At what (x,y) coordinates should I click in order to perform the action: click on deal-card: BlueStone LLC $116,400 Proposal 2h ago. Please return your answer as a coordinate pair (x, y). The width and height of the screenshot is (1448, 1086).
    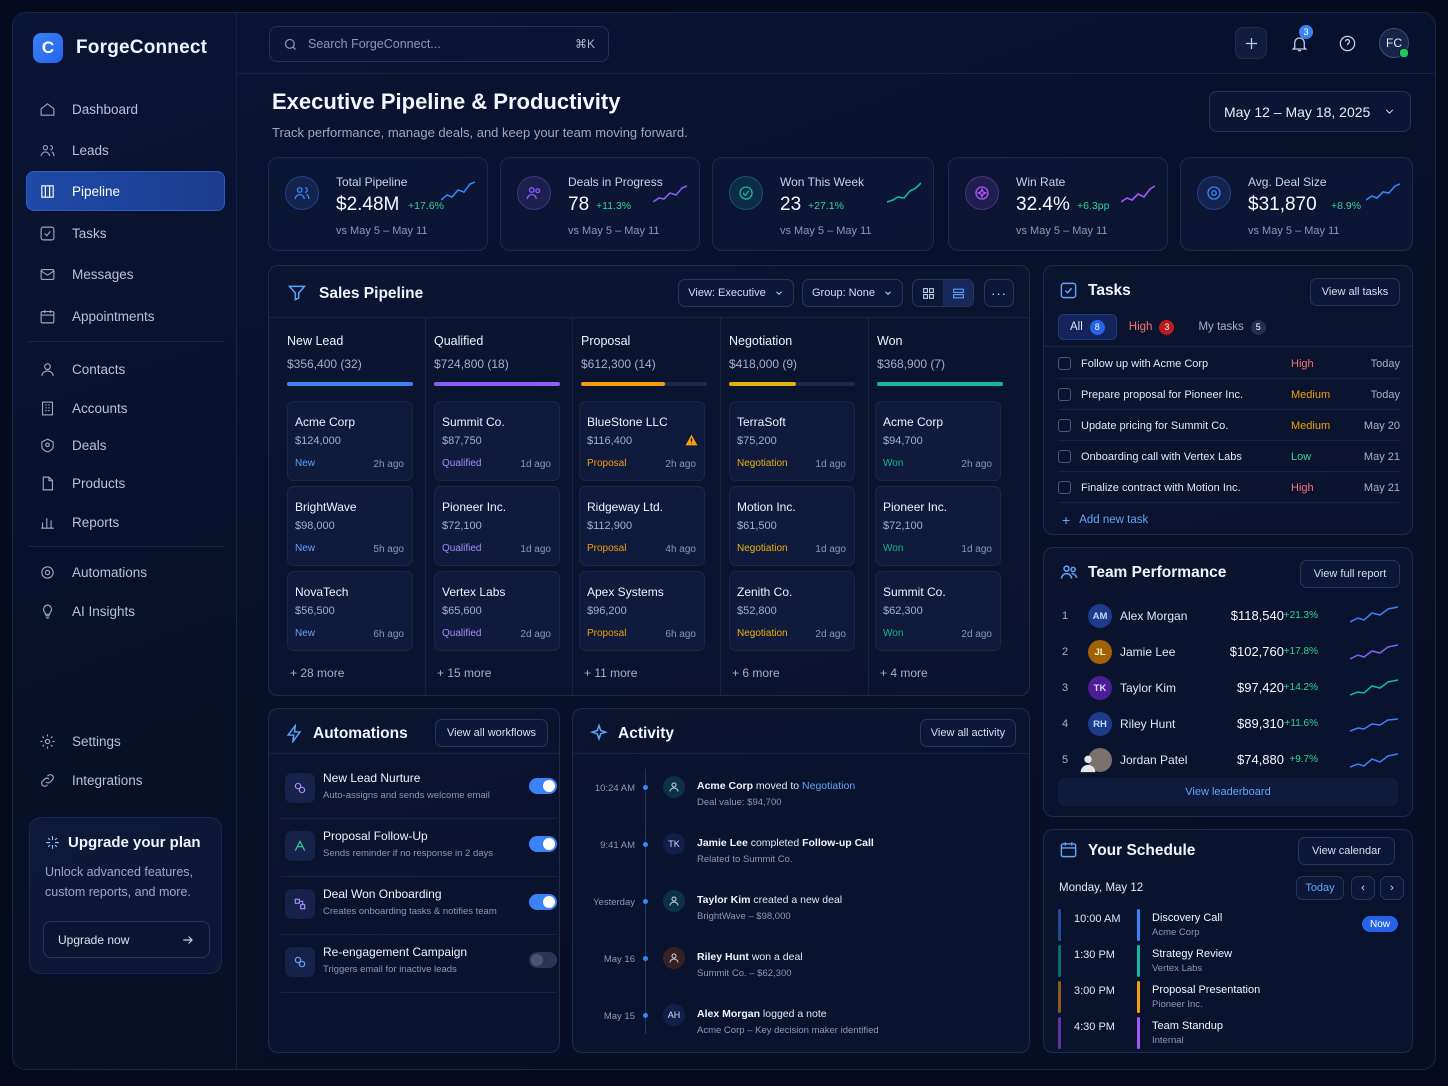
    Looking at the image, I should click on (642, 441).